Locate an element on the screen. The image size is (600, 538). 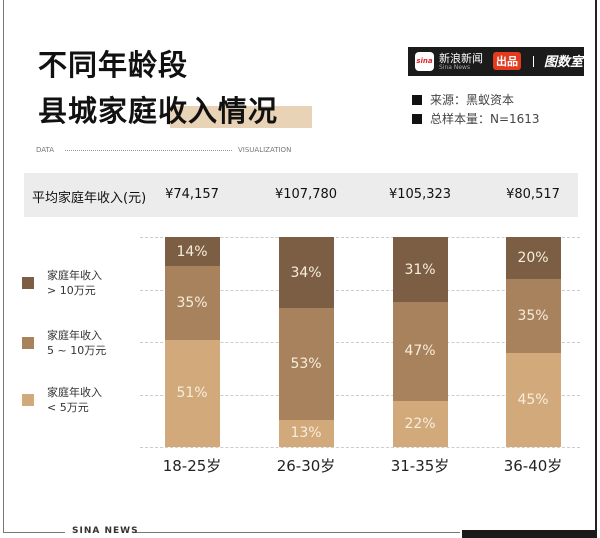
legend-label: 家庭年收入 < 5万元 is located at coordinates (74, 400).